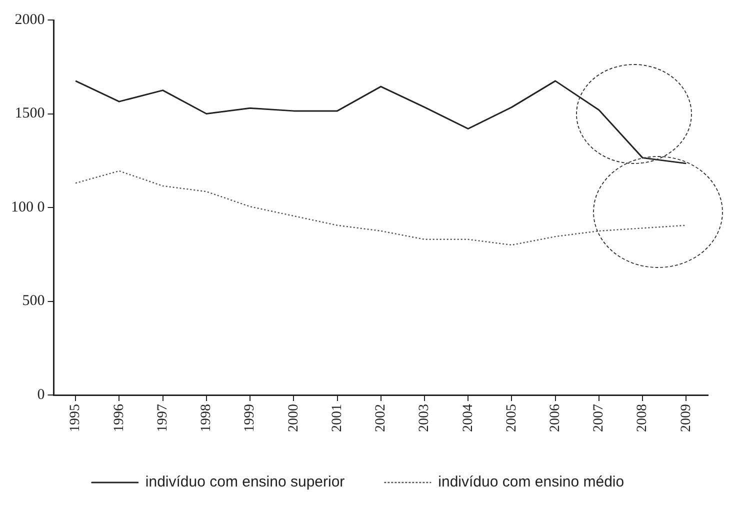  What do you see at coordinates (531, 482) in the screenshot?
I see `legend-label: indivíduo com ensino médio` at bounding box center [531, 482].